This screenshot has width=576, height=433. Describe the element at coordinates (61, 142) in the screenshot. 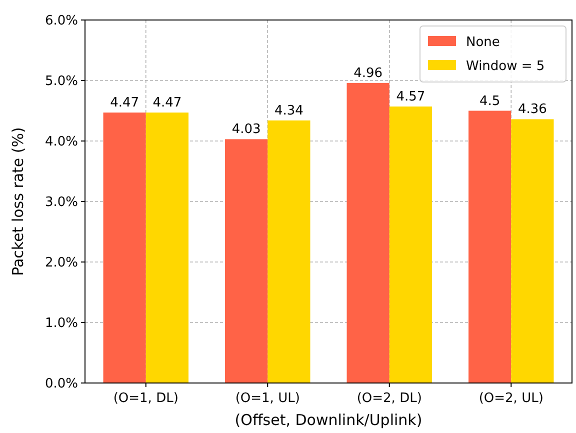

I see `y-tick-label: 4.0%` at that location.